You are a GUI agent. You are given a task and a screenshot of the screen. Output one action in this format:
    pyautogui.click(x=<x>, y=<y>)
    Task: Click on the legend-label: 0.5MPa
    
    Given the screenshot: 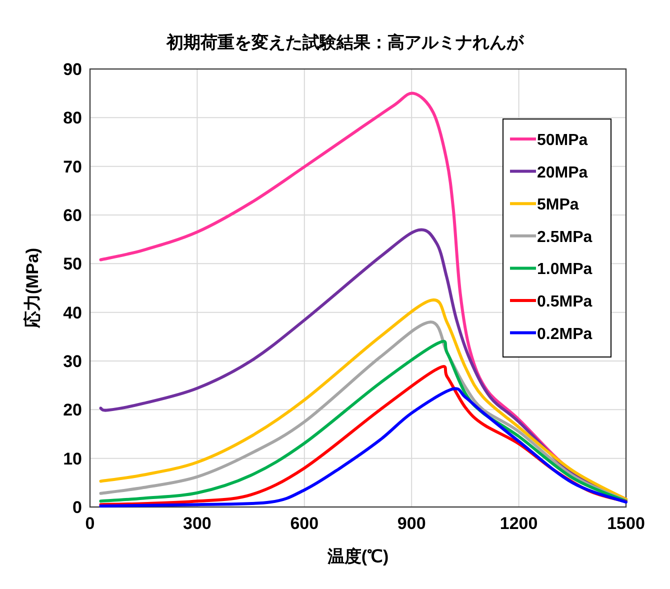 What is the action you would take?
    pyautogui.click(x=564, y=302)
    